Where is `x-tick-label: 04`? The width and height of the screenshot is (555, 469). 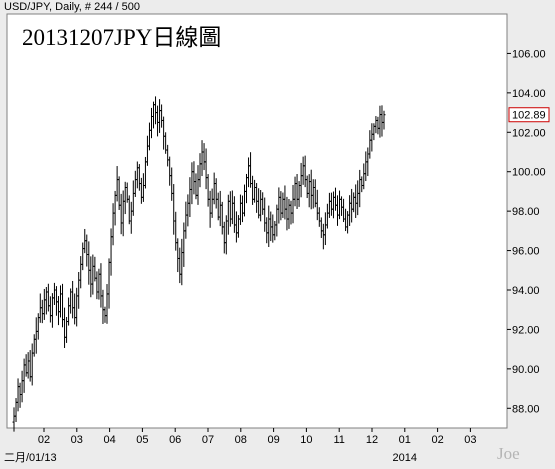
x-tick-label: 04 is located at coordinates (109, 440).